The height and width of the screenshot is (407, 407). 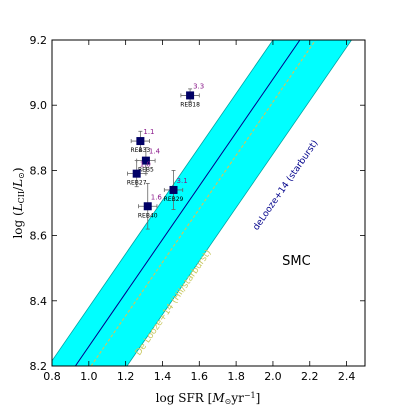 What do you see at coordinates (208, 398) in the screenshot?
I see `x-axis-label: log SFR [M⊙yr−1]` at bounding box center [208, 398].